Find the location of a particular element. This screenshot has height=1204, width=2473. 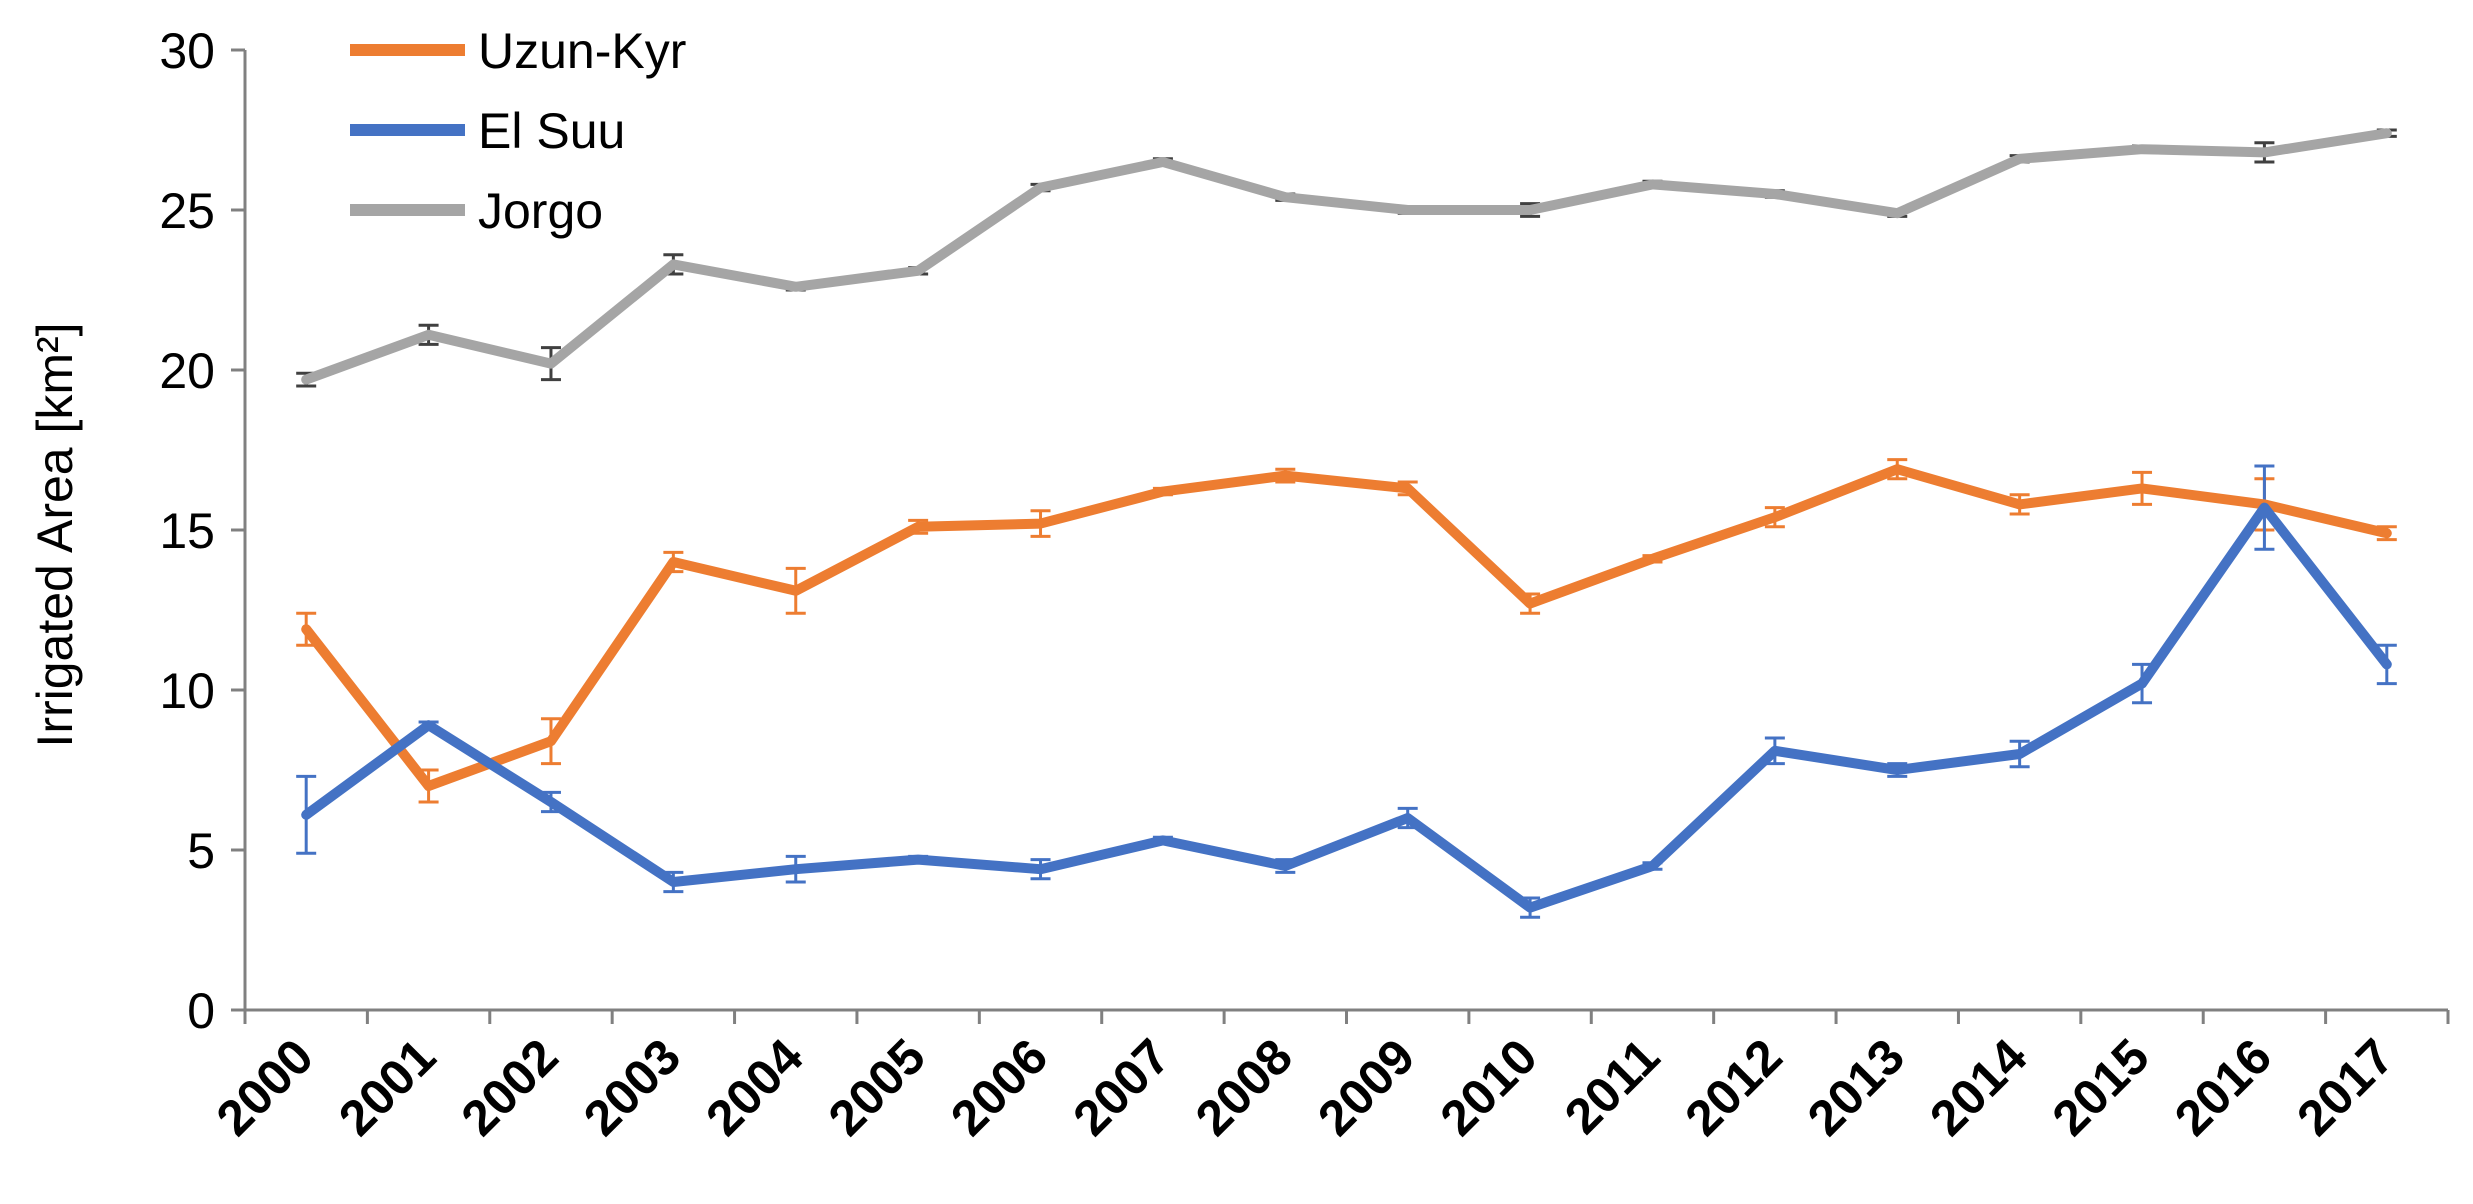

x-tick-label: 2001 is located at coordinates (387, 1087).